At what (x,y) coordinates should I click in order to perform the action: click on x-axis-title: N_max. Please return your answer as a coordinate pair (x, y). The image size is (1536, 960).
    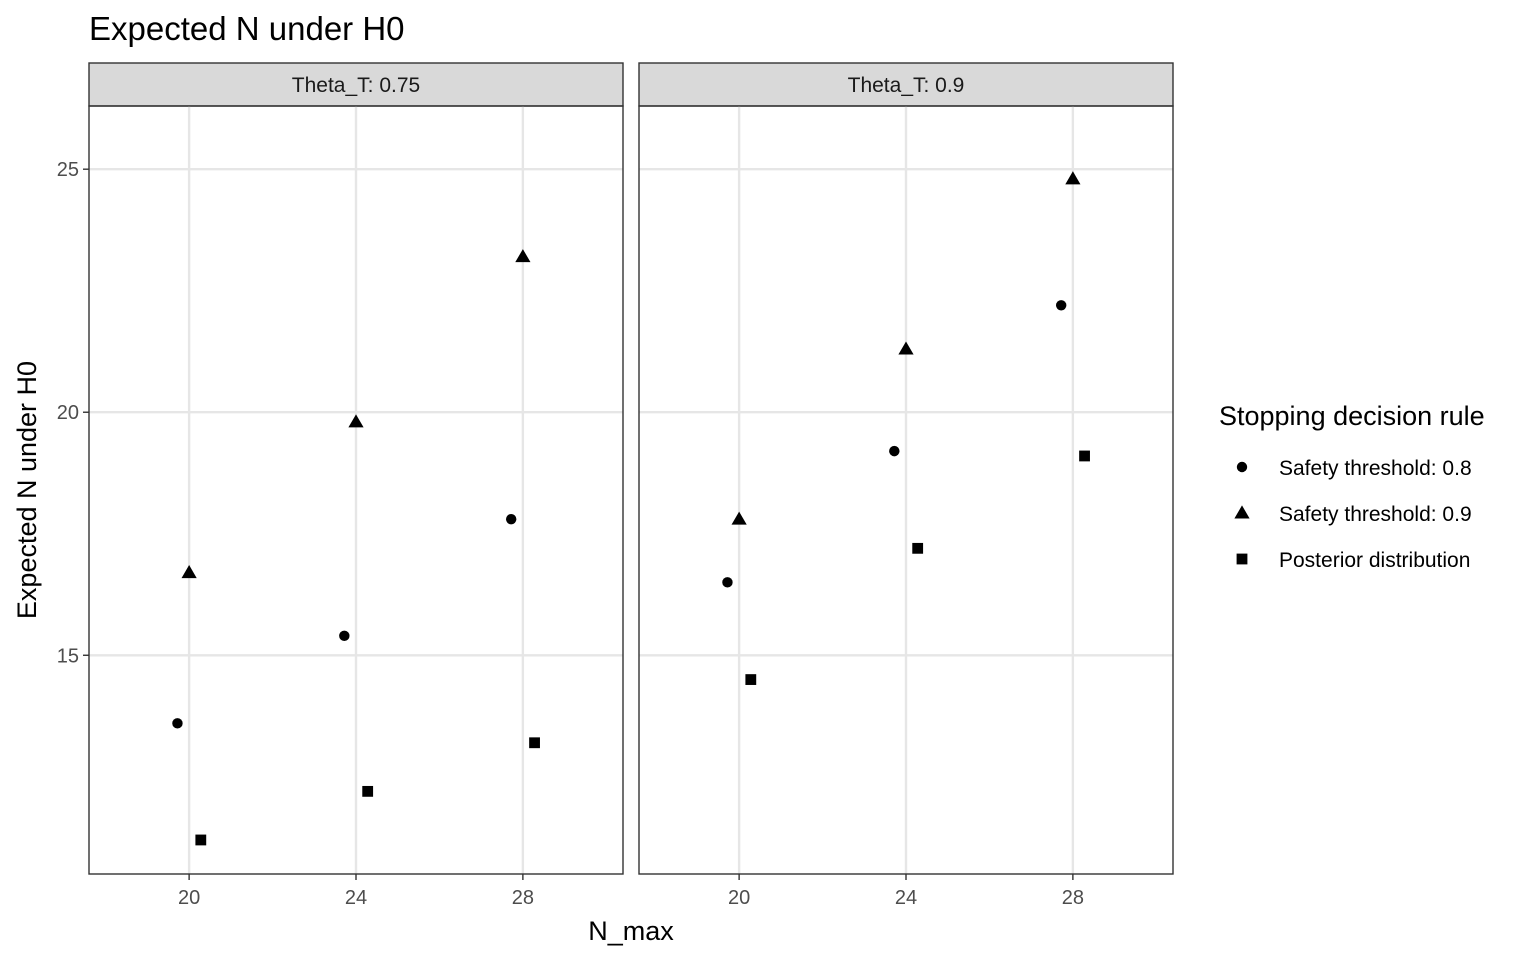
    Looking at the image, I should click on (631, 931).